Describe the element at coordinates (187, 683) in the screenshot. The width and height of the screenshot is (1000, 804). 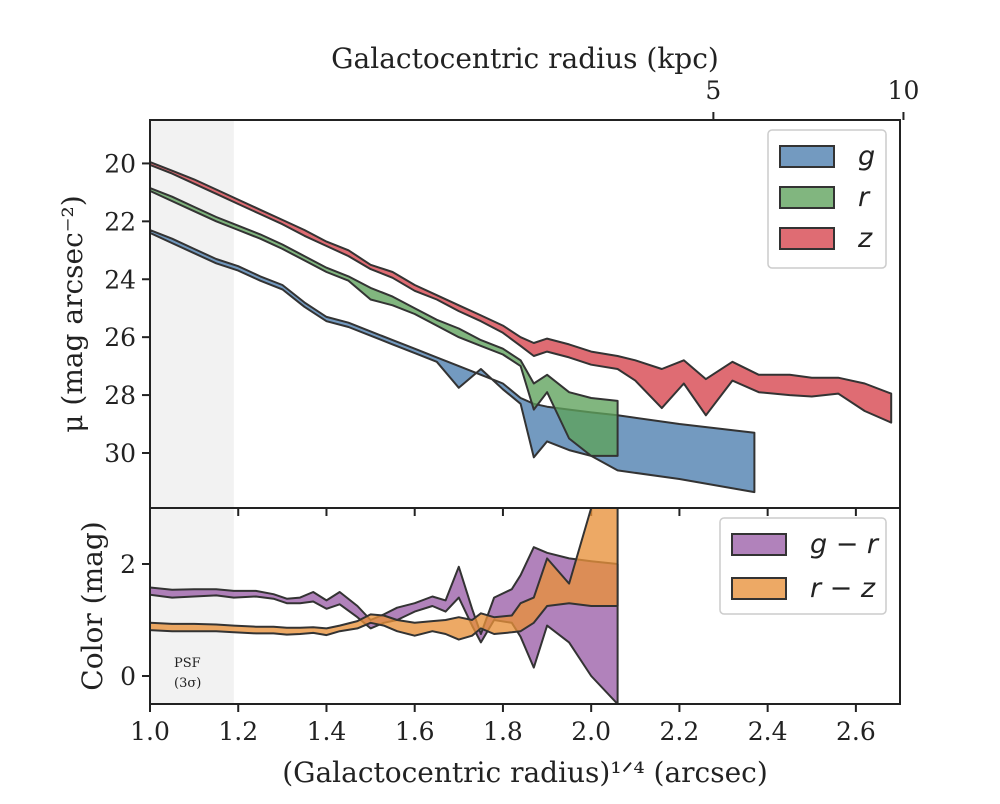
I see `psf-sigma-label: (3σ)` at that location.